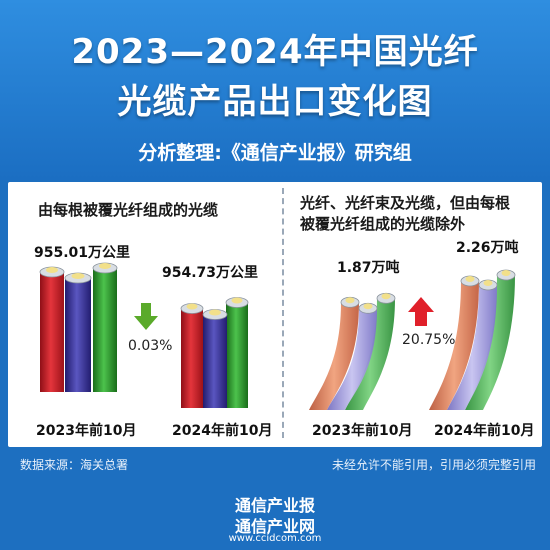  Describe the element at coordinates (484, 431) in the screenshot. I see `right-year-2024: 2024年前10月` at that location.